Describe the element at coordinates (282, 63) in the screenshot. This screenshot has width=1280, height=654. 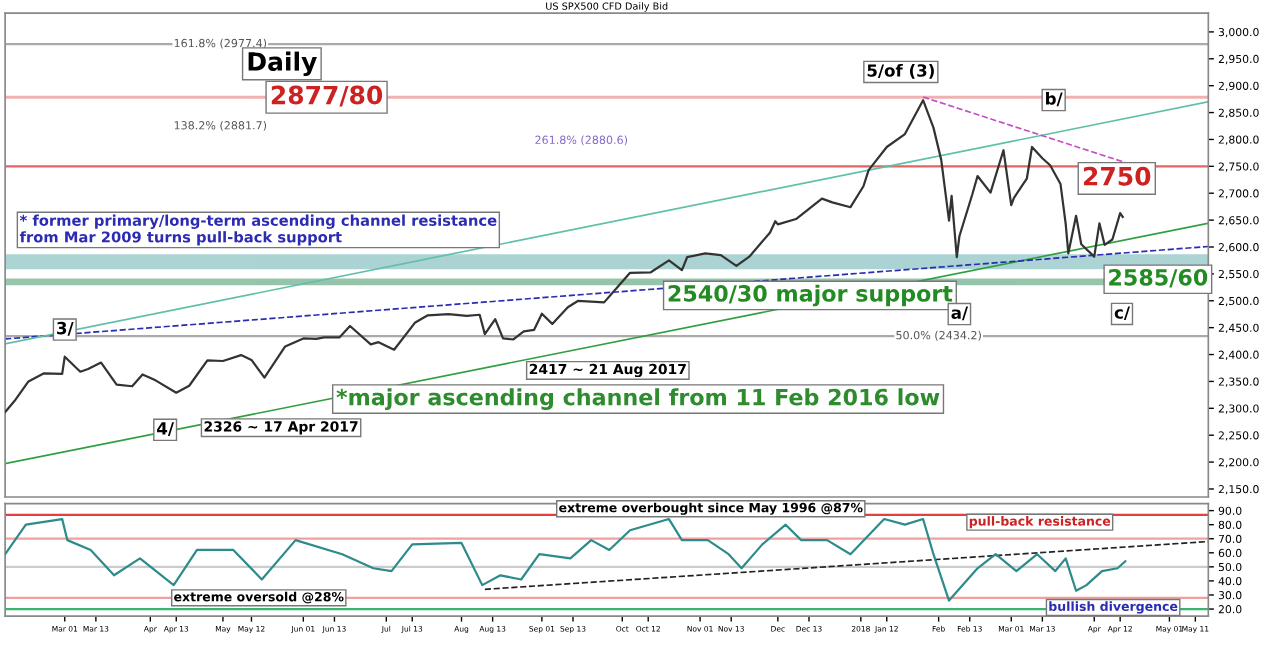
I see `annotation: Daily` at that location.